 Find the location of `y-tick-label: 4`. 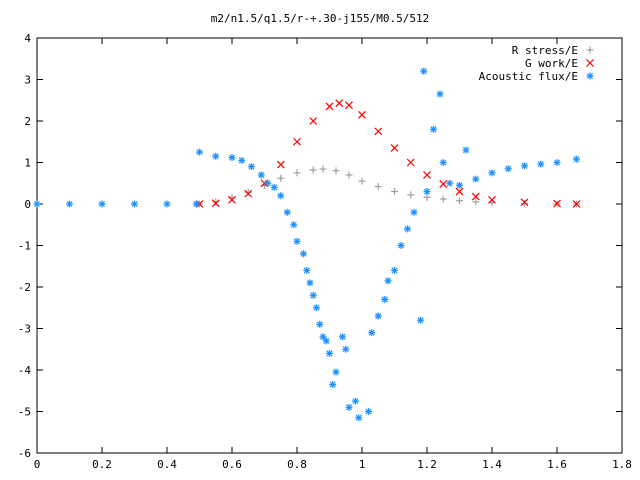

y-tick-label: 4 is located at coordinates (27, 38).